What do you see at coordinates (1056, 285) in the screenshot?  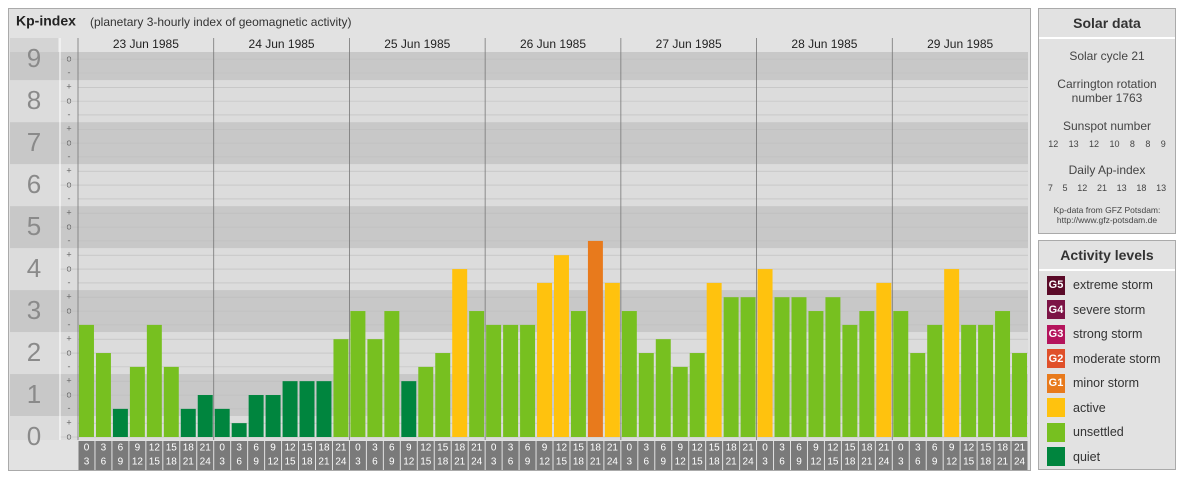 I see `legend-swatch: G5` at bounding box center [1056, 285].